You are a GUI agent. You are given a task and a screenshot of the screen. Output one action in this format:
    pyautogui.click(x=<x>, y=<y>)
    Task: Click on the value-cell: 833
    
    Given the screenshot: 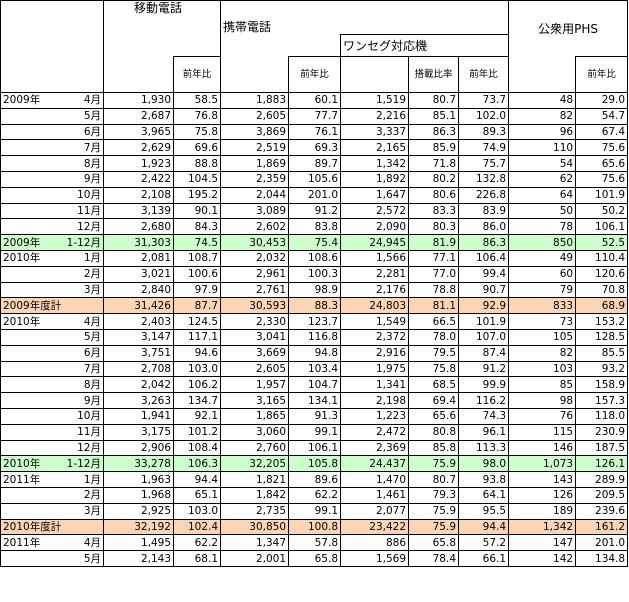 What is the action you would take?
    pyautogui.click(x=542, y=306)
    